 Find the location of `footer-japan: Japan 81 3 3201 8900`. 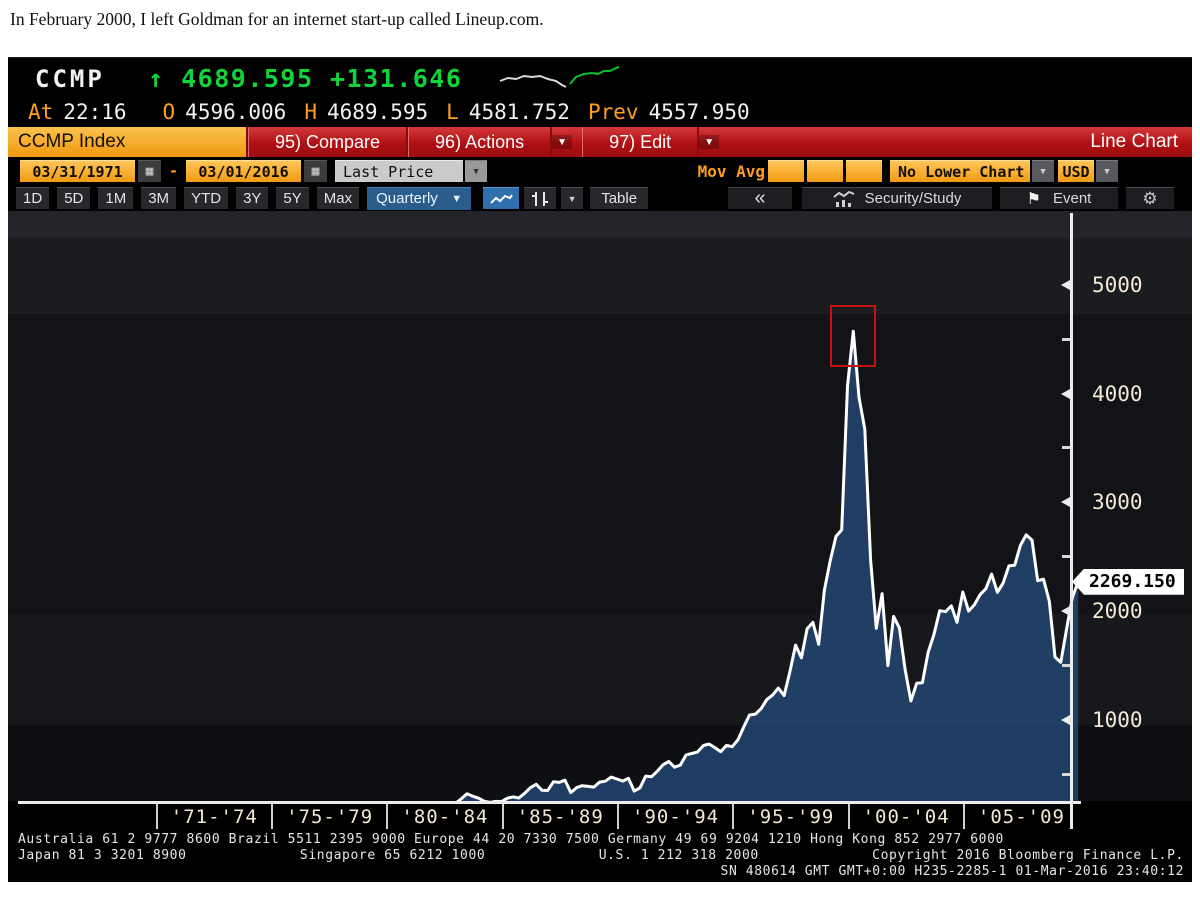

footer-japan: Japan 81 3 3201 8900 is located at coordinates (102, 855).